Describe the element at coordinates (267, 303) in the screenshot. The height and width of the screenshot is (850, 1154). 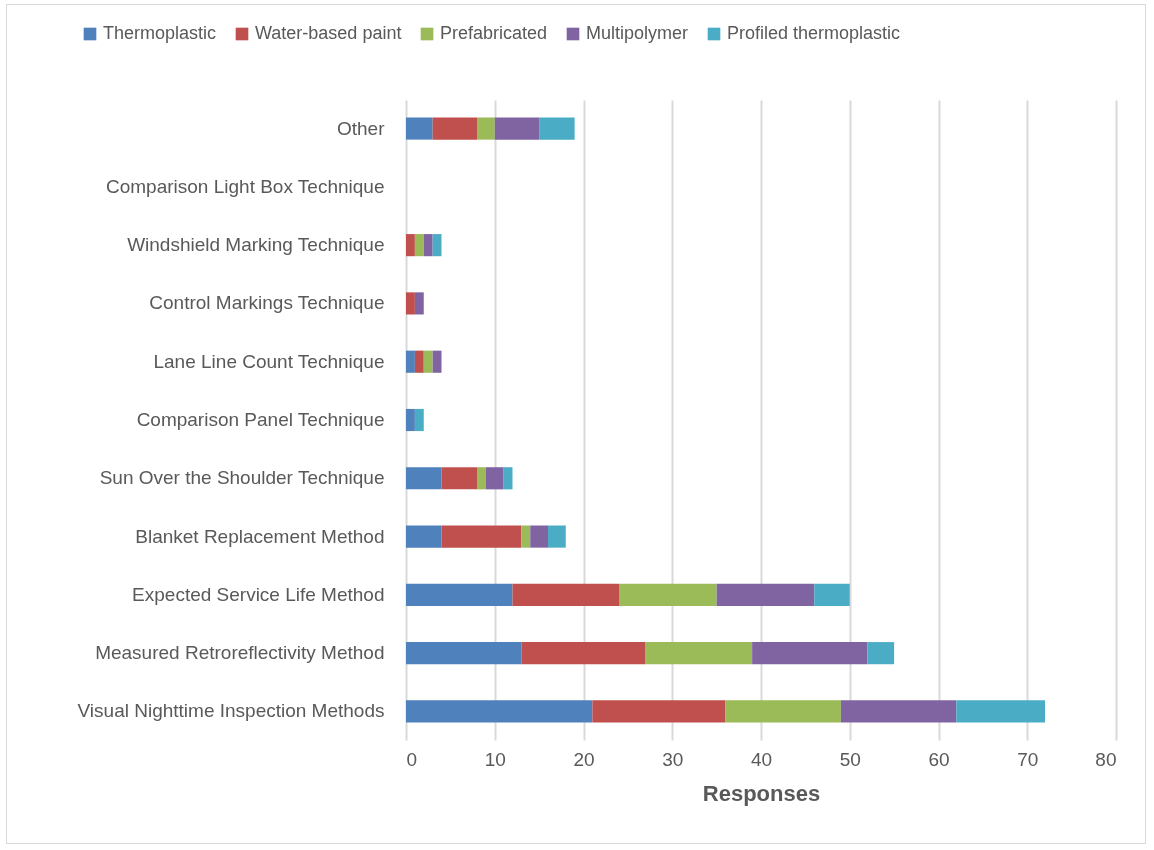
I see `y-tick-label: Control Markings Technique` at that location.